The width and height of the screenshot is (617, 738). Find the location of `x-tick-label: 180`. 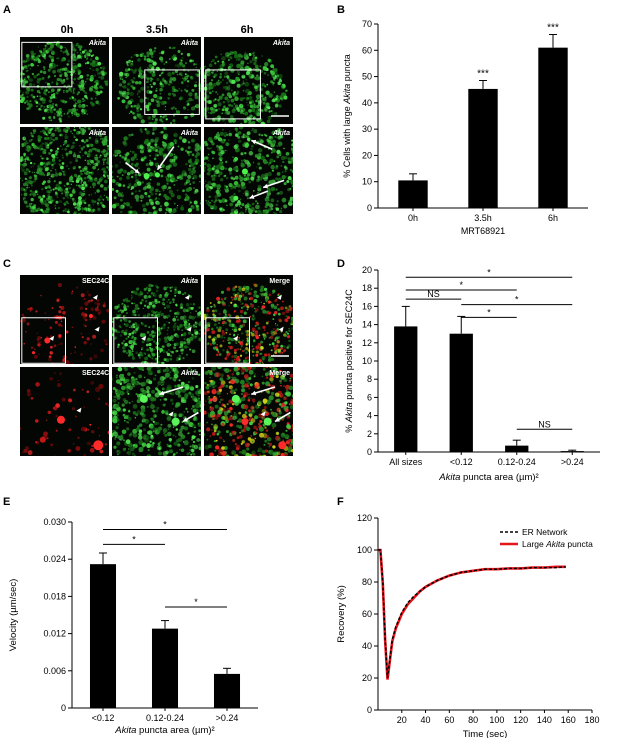

x-tick-label: 180 is located at coordinates (591, 720).